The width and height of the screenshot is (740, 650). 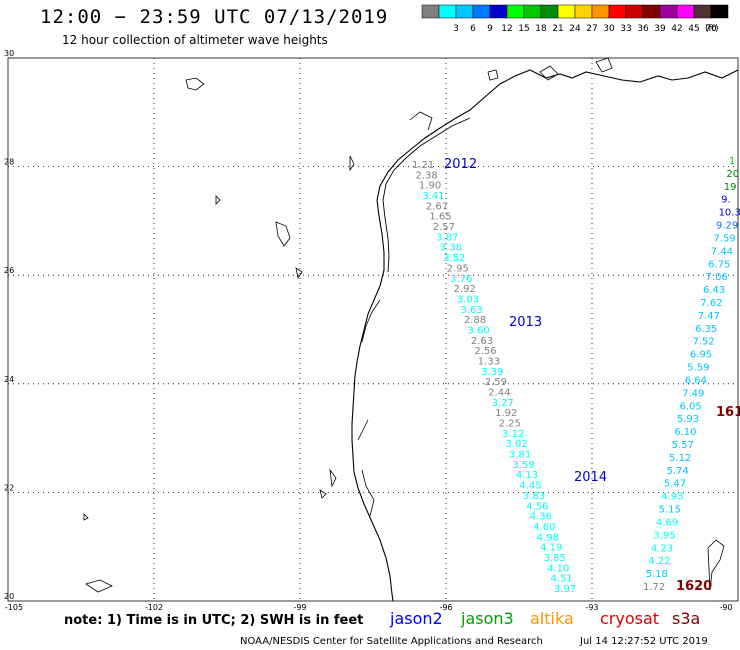 What do you see at coordinates (727, 226) in the screenshot?
I see `swh-value: 9.29` at bounding box center [727, 226].